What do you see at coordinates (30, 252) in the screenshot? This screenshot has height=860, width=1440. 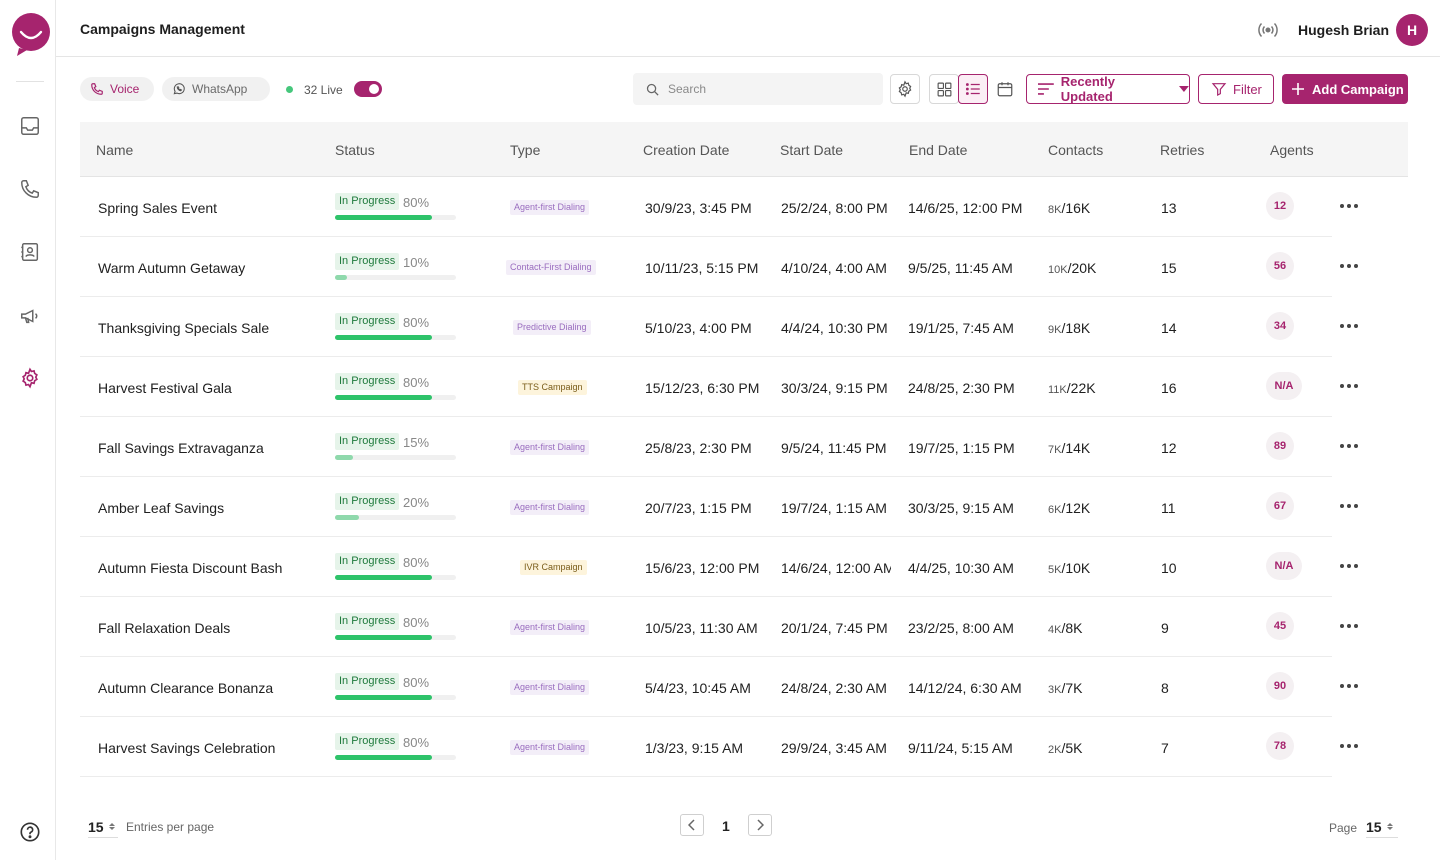 I see `sidebar-item-contacts` at bounding box center [30, 252].